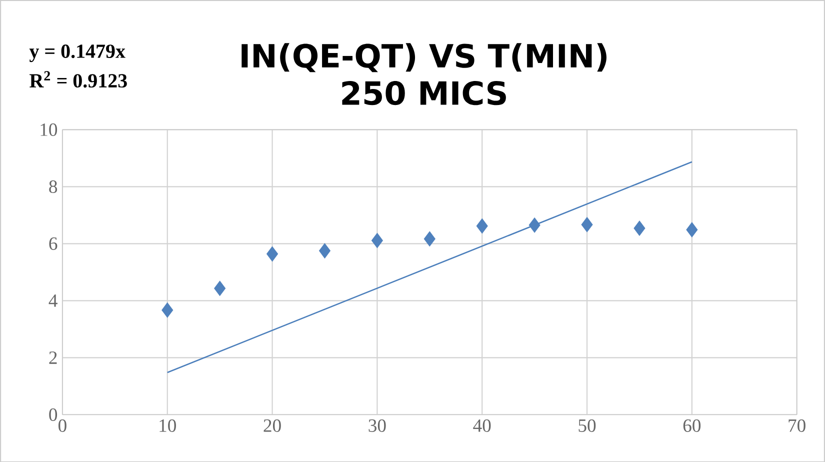 The height and width of the screenshot is (462, 825). What do you see at coordinates (53, 300) in the screenshot?
I see `y-tick-label: 4` at bounding box center [53, 300].